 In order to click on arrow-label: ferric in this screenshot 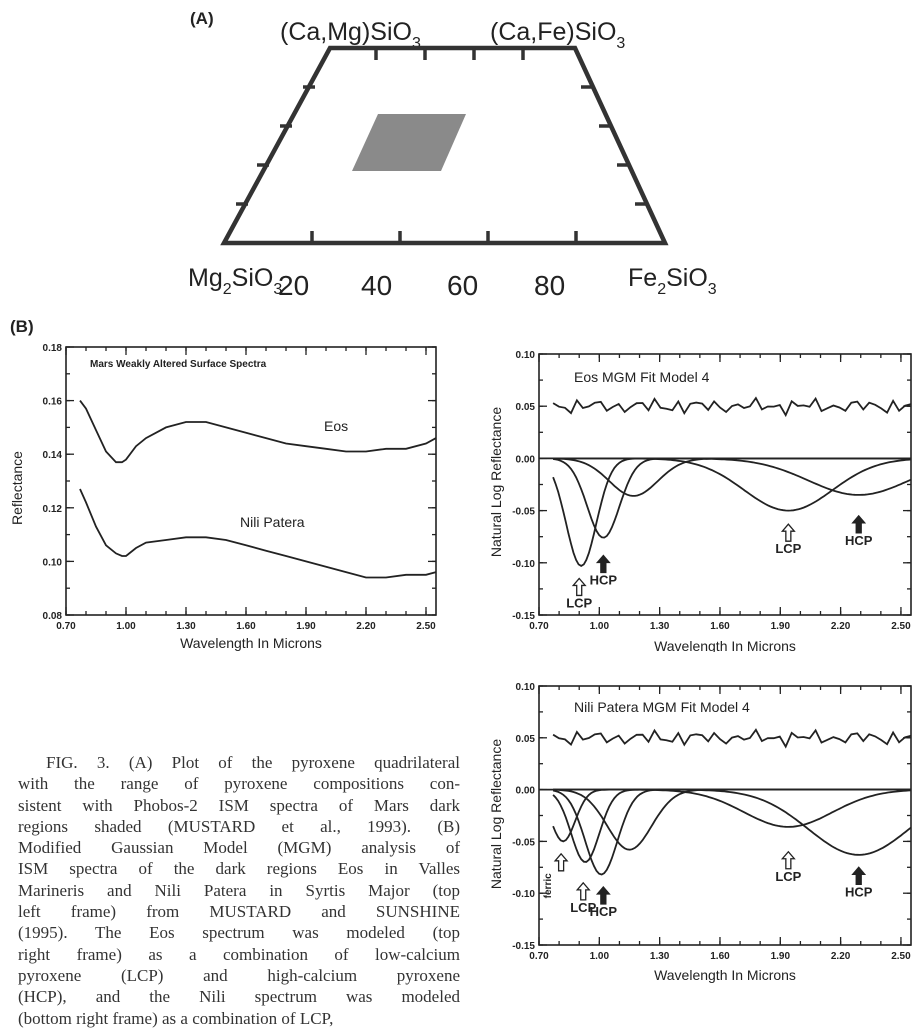, I will do `click(548, 885)`.